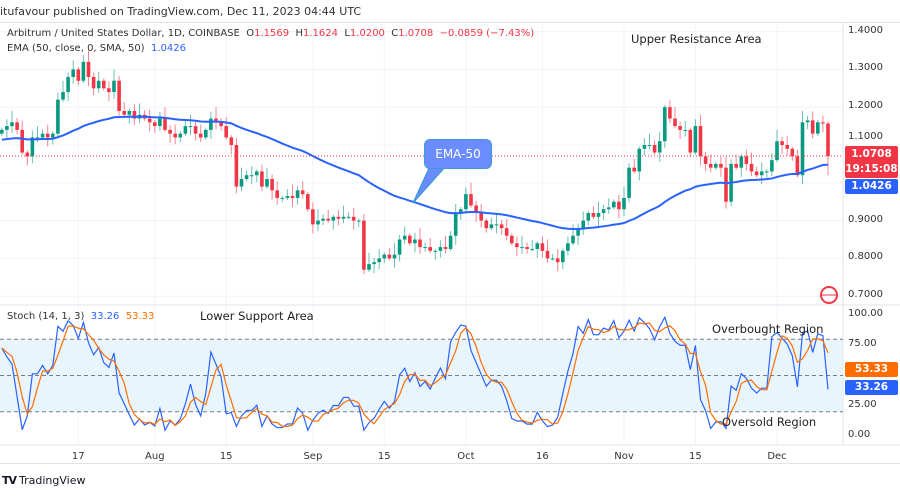 Image resolution: width=900 pixels, height=500 pixels. What do you see at coordinates (458, 154) in the screenshot?
I see `ema-50-callout: EMA-50` at bounding box center [458, 154].